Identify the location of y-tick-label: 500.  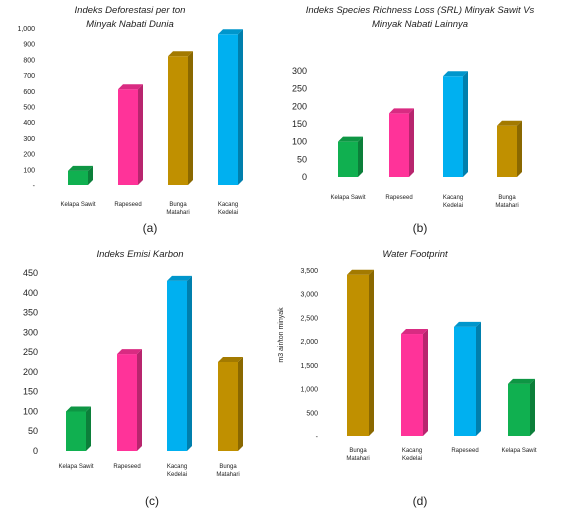
(29, 108).